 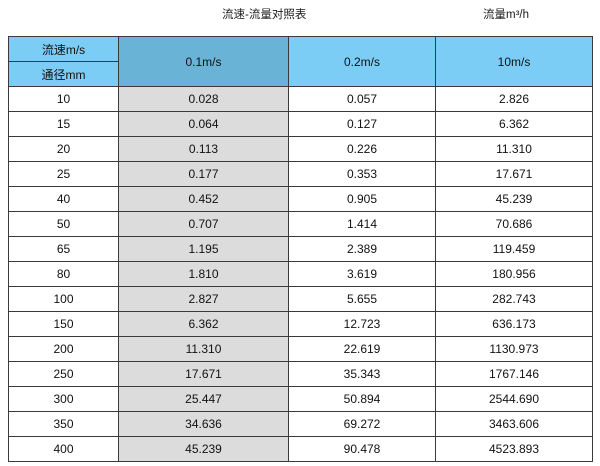 What do you see at coordinates (264, 15) in the screenshot?
I see `page-title: 流速-流量对照表` at bounding box center [264, 15].